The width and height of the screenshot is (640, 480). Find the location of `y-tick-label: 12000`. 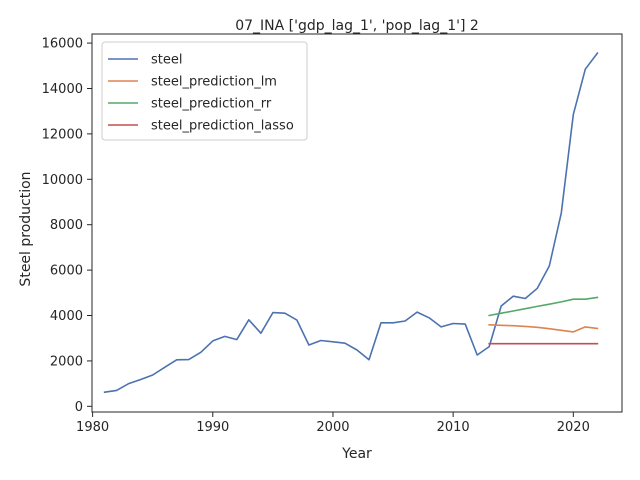

y-tick-label: 12000 is located at coordinates (62, 134).